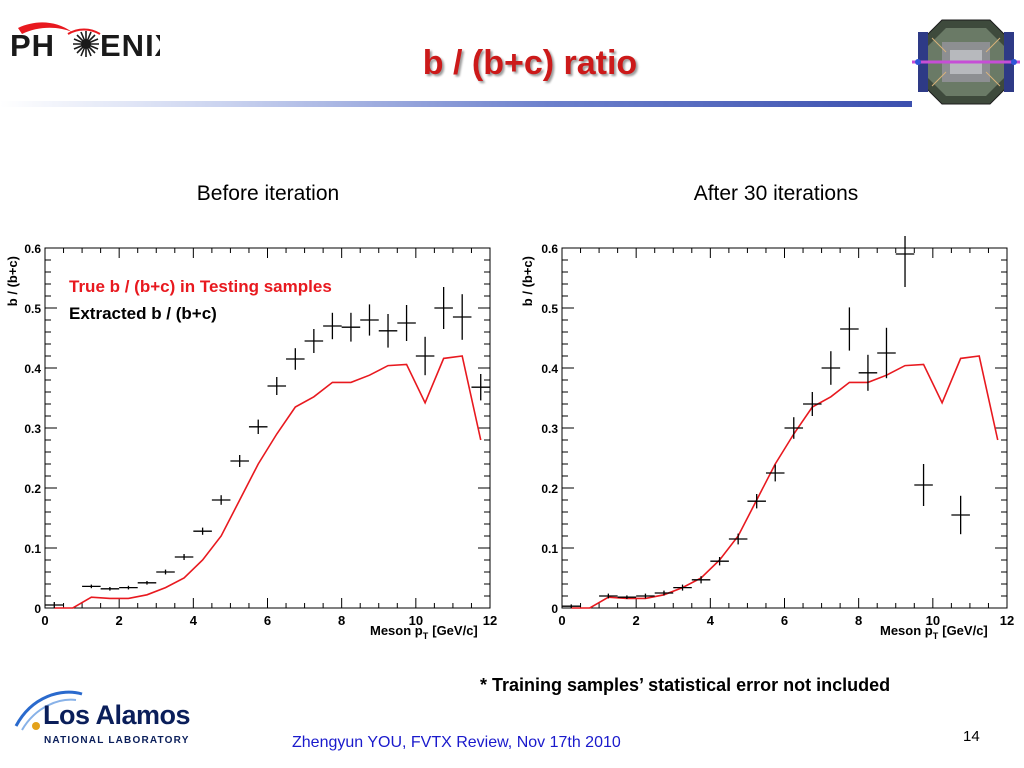  I want to click on phenix-logo: PH ENIX, so click(85, 42).